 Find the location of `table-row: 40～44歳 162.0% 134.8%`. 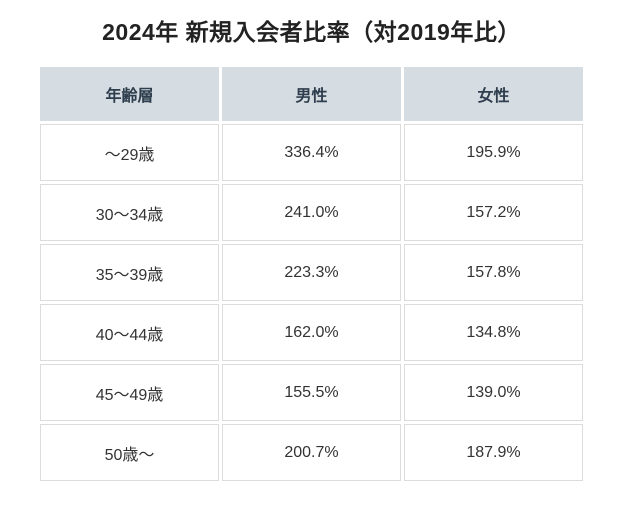

table-row: 40～44歳 162.0% 134.8% is located at coordinates (311, 332).